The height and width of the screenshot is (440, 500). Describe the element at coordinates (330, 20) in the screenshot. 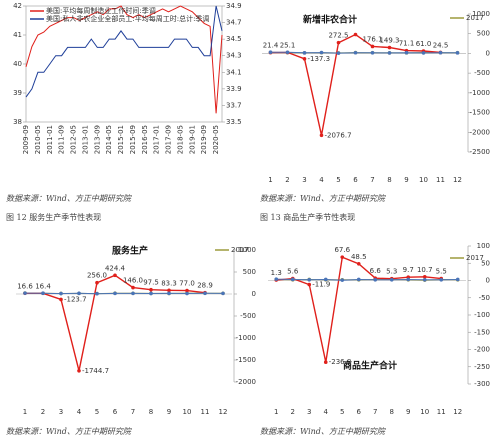

I see `chart-title: 新增非农合计` at that location.